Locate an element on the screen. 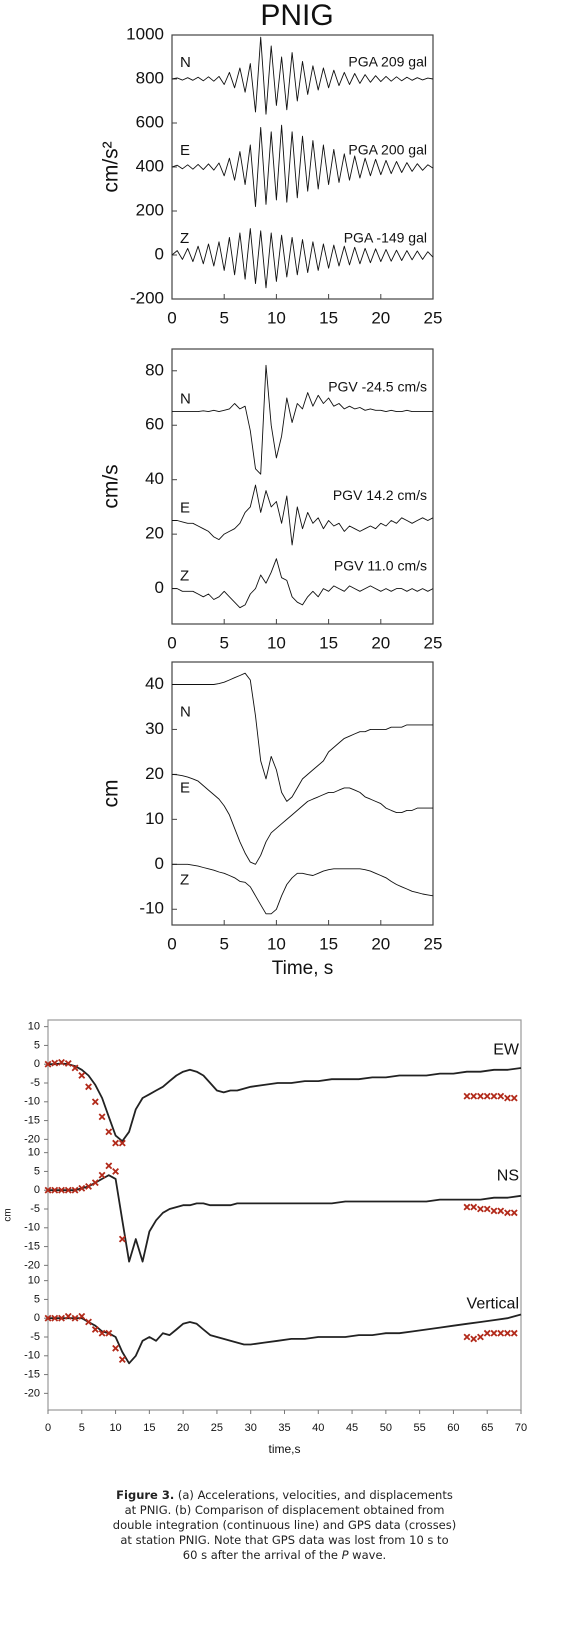 This screenshot has width=563, height=1636. x-tick-label: 40 is located at coordinates (318, 1428).